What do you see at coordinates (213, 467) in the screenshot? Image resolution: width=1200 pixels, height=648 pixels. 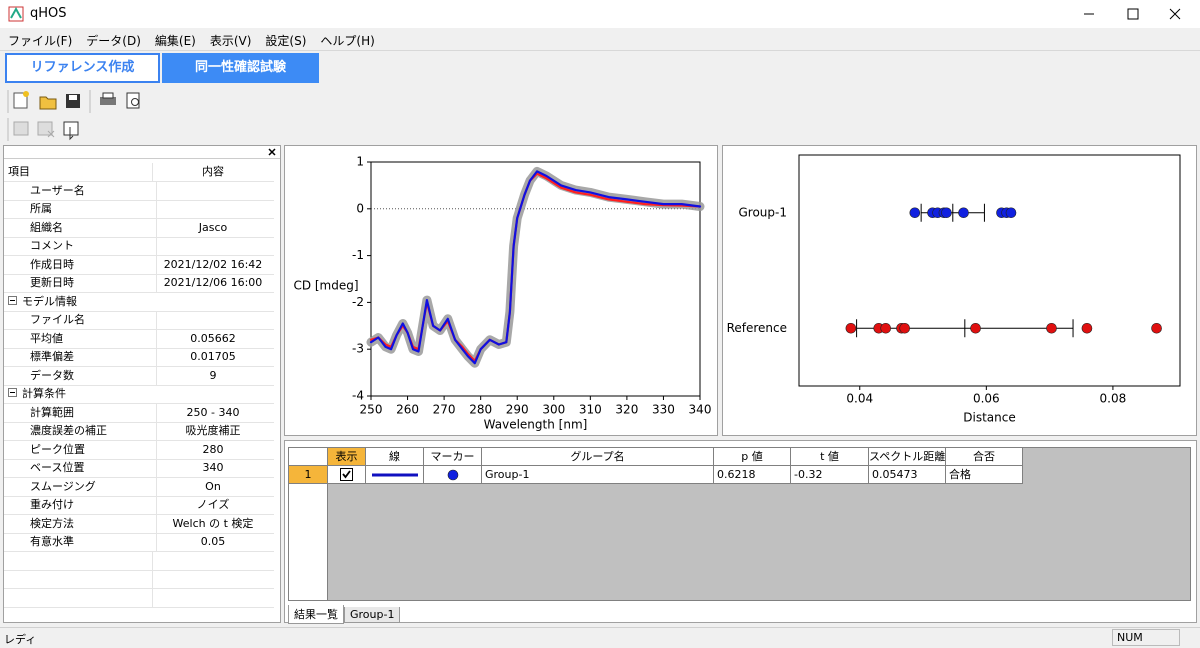 I see `property-value: 340` at bounding box center [213, 467].